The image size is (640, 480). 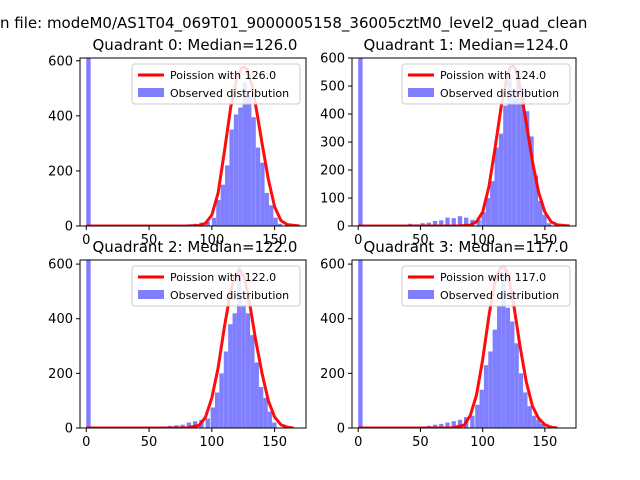 What do you see at coordinates (223, 75) in the screenshot?
I see `legend-poisson-label: Poission with 126.0` at bounding box center [223, 75].